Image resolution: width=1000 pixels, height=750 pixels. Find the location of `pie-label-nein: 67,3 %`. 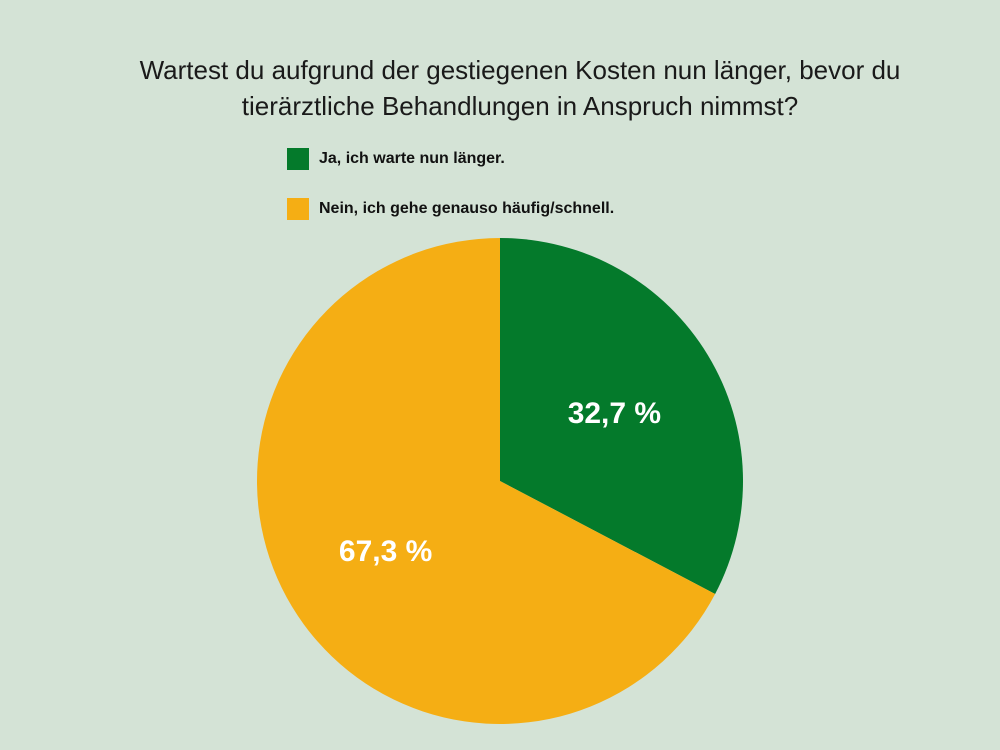

pie-label-nein: 67,3 % is located at coordinates (385, 551).